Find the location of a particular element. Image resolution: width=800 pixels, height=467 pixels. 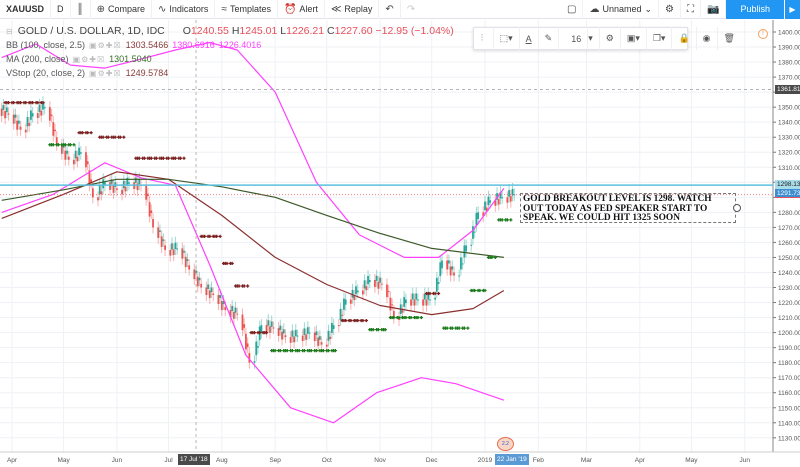

redo-button: ↷ is located at coordinates (411, 9).